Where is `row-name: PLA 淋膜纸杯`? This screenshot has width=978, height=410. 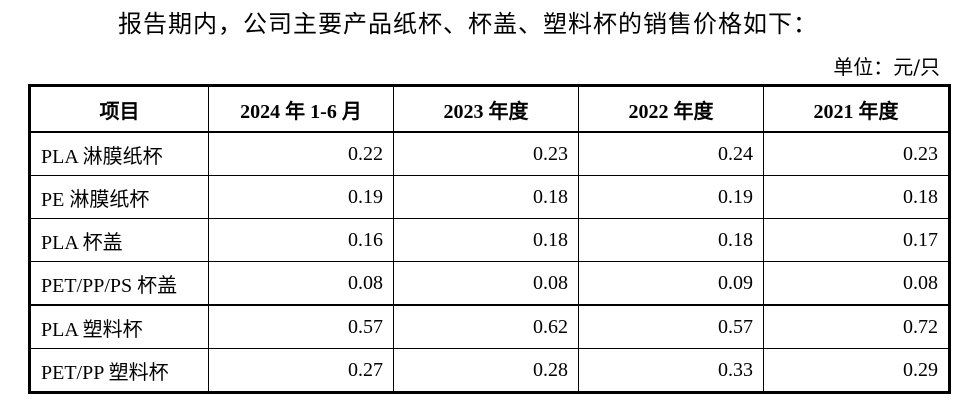
row-name: PLA 淋膜纸杯 is located at coordinates (119, 153).